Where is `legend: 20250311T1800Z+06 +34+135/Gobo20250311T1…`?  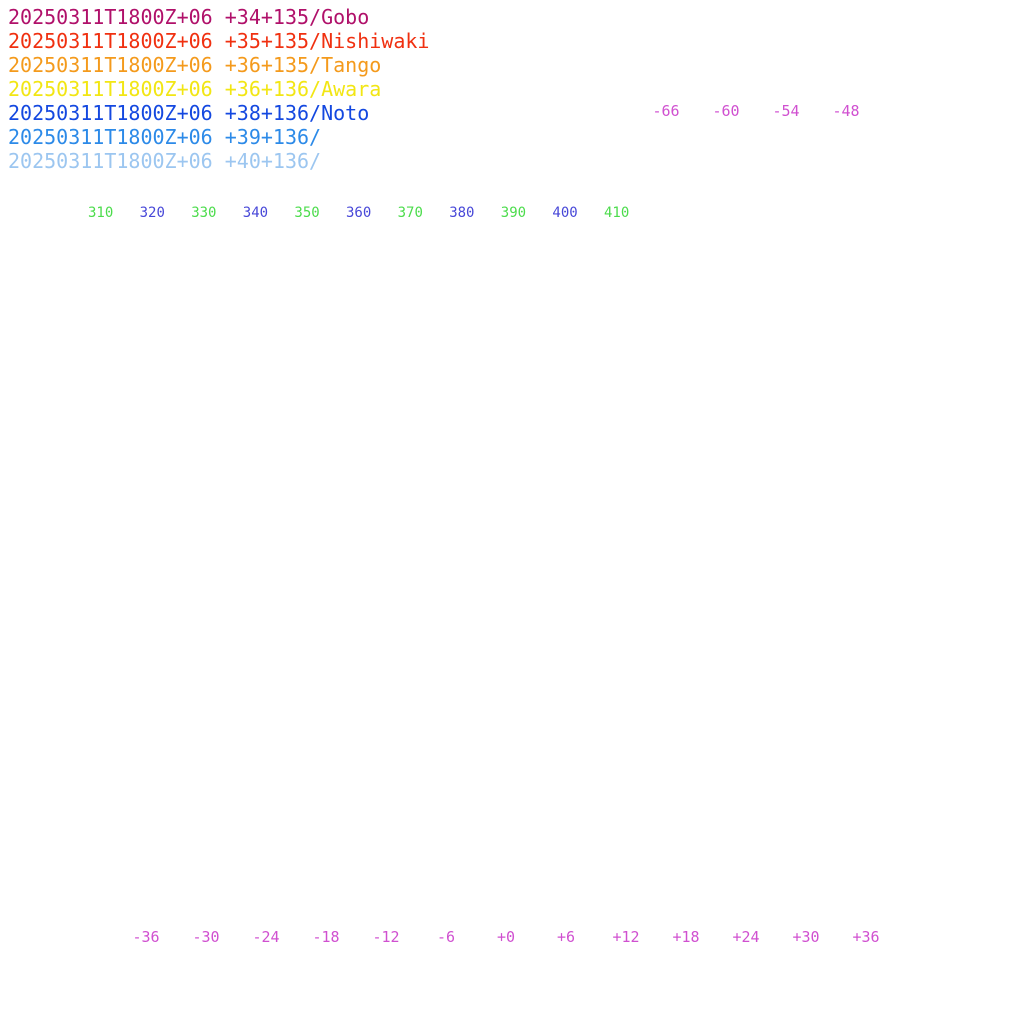 legend: 20250311T1800Z+06 +34+135/Gobo20250311T1… is located at coordinates (218, 89).